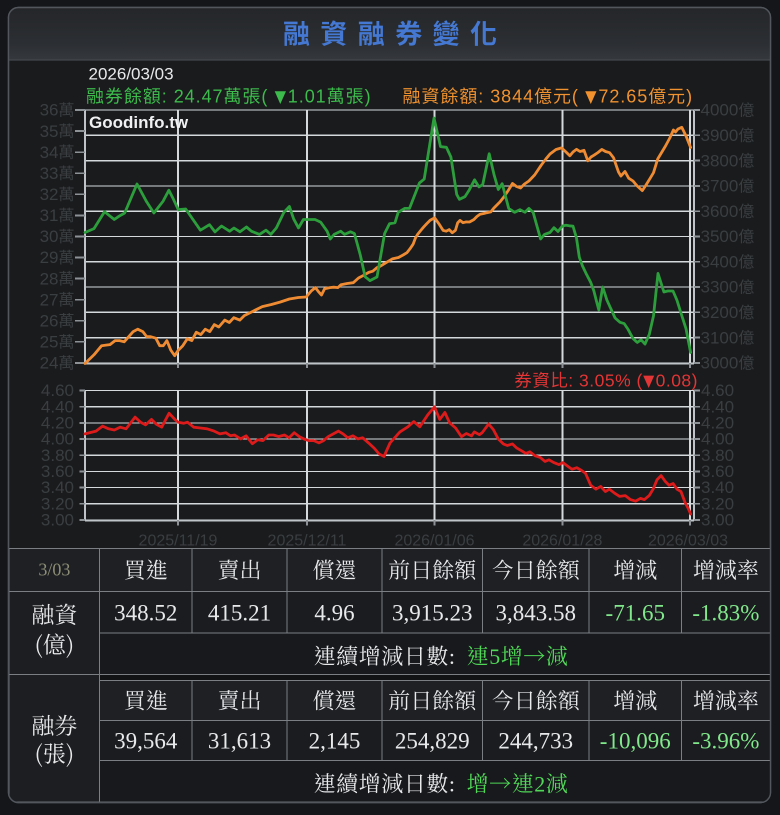  Describe the element at coordinates (49, 363) in the screenshot. I see `svg-text: 24` at that location.